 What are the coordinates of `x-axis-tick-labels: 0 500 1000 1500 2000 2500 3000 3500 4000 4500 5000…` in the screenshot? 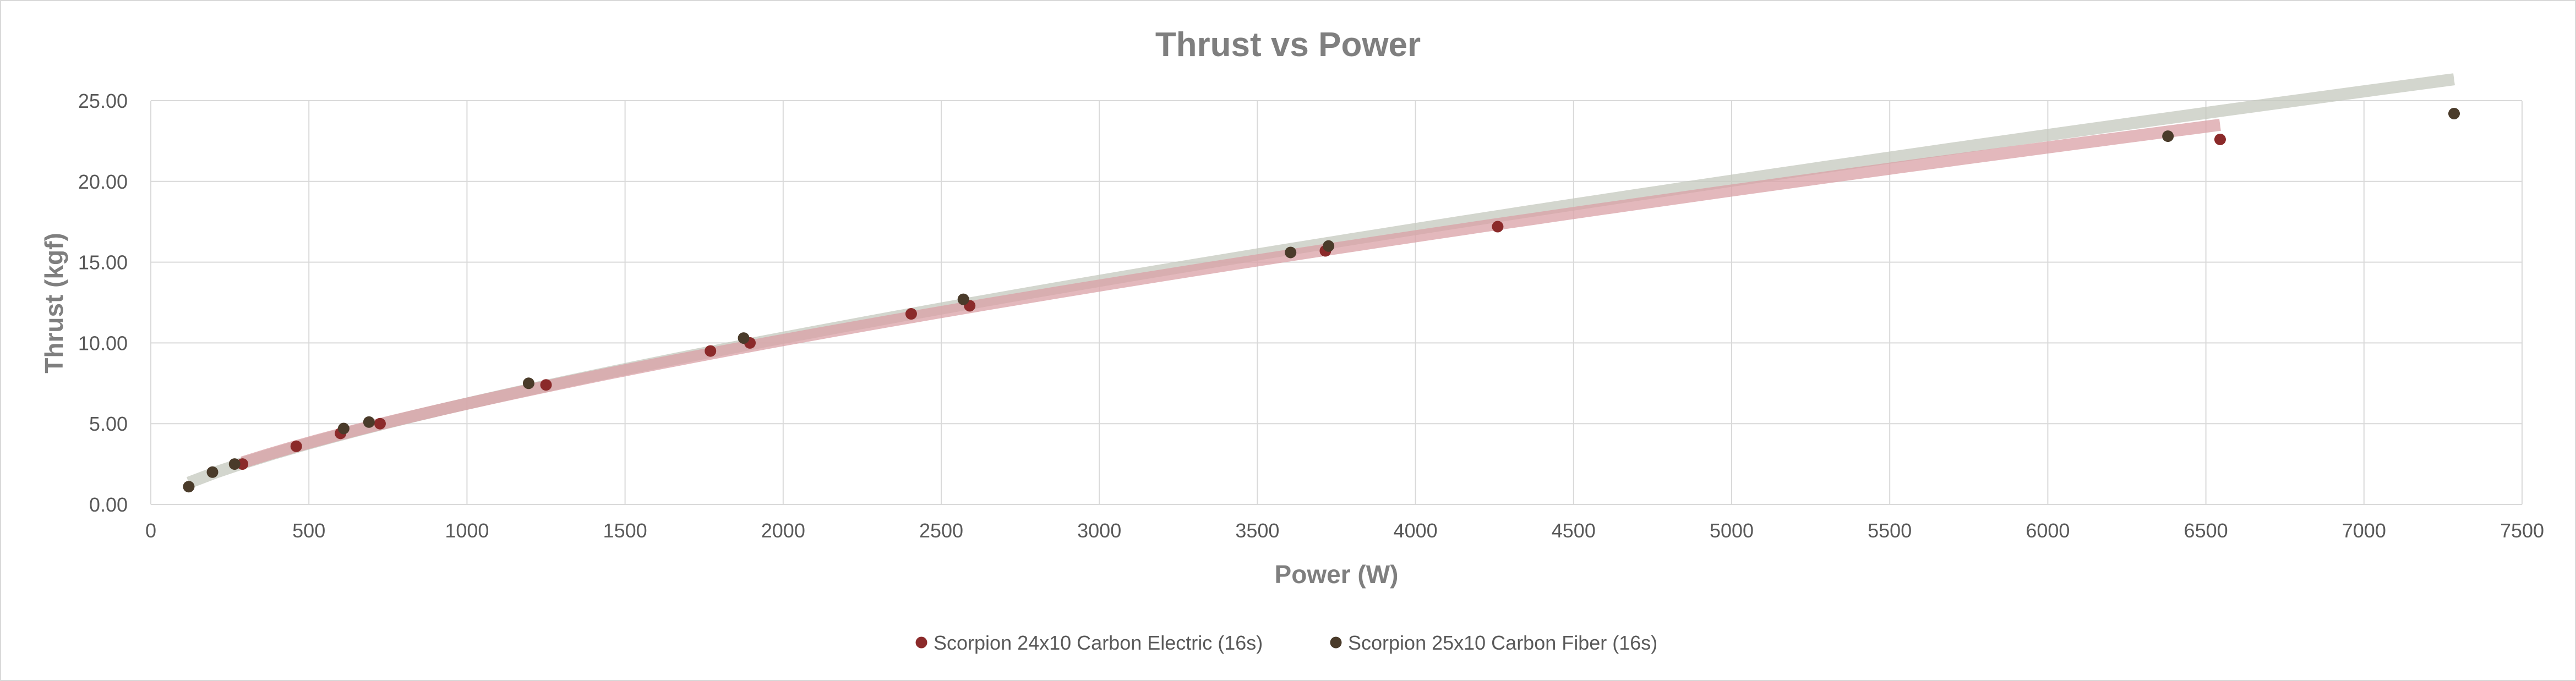 It's located at (1345, 530).